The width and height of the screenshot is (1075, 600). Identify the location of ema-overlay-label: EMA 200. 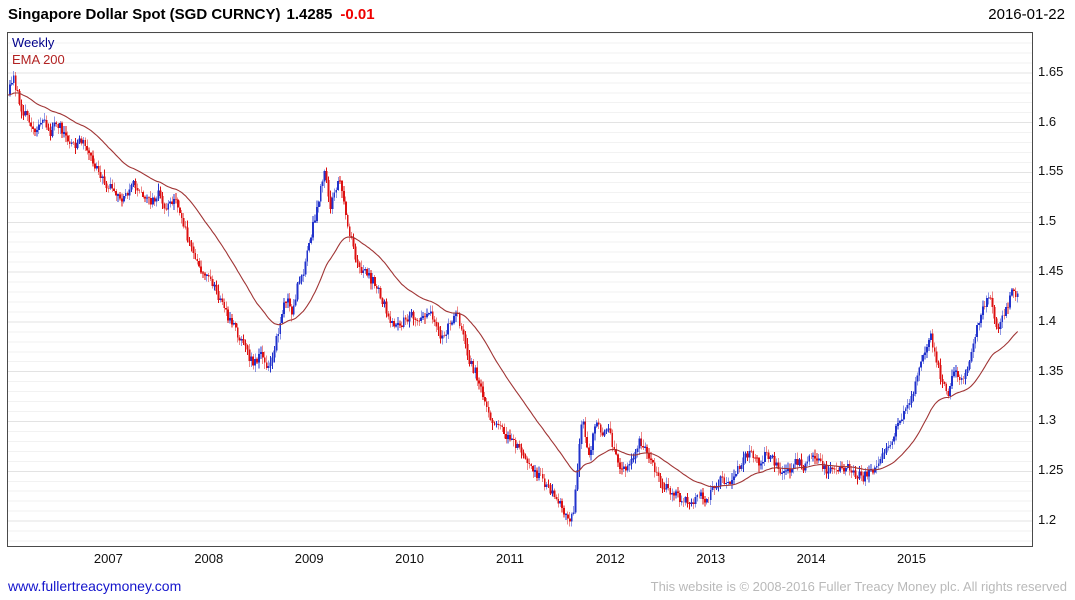
(38, 59).